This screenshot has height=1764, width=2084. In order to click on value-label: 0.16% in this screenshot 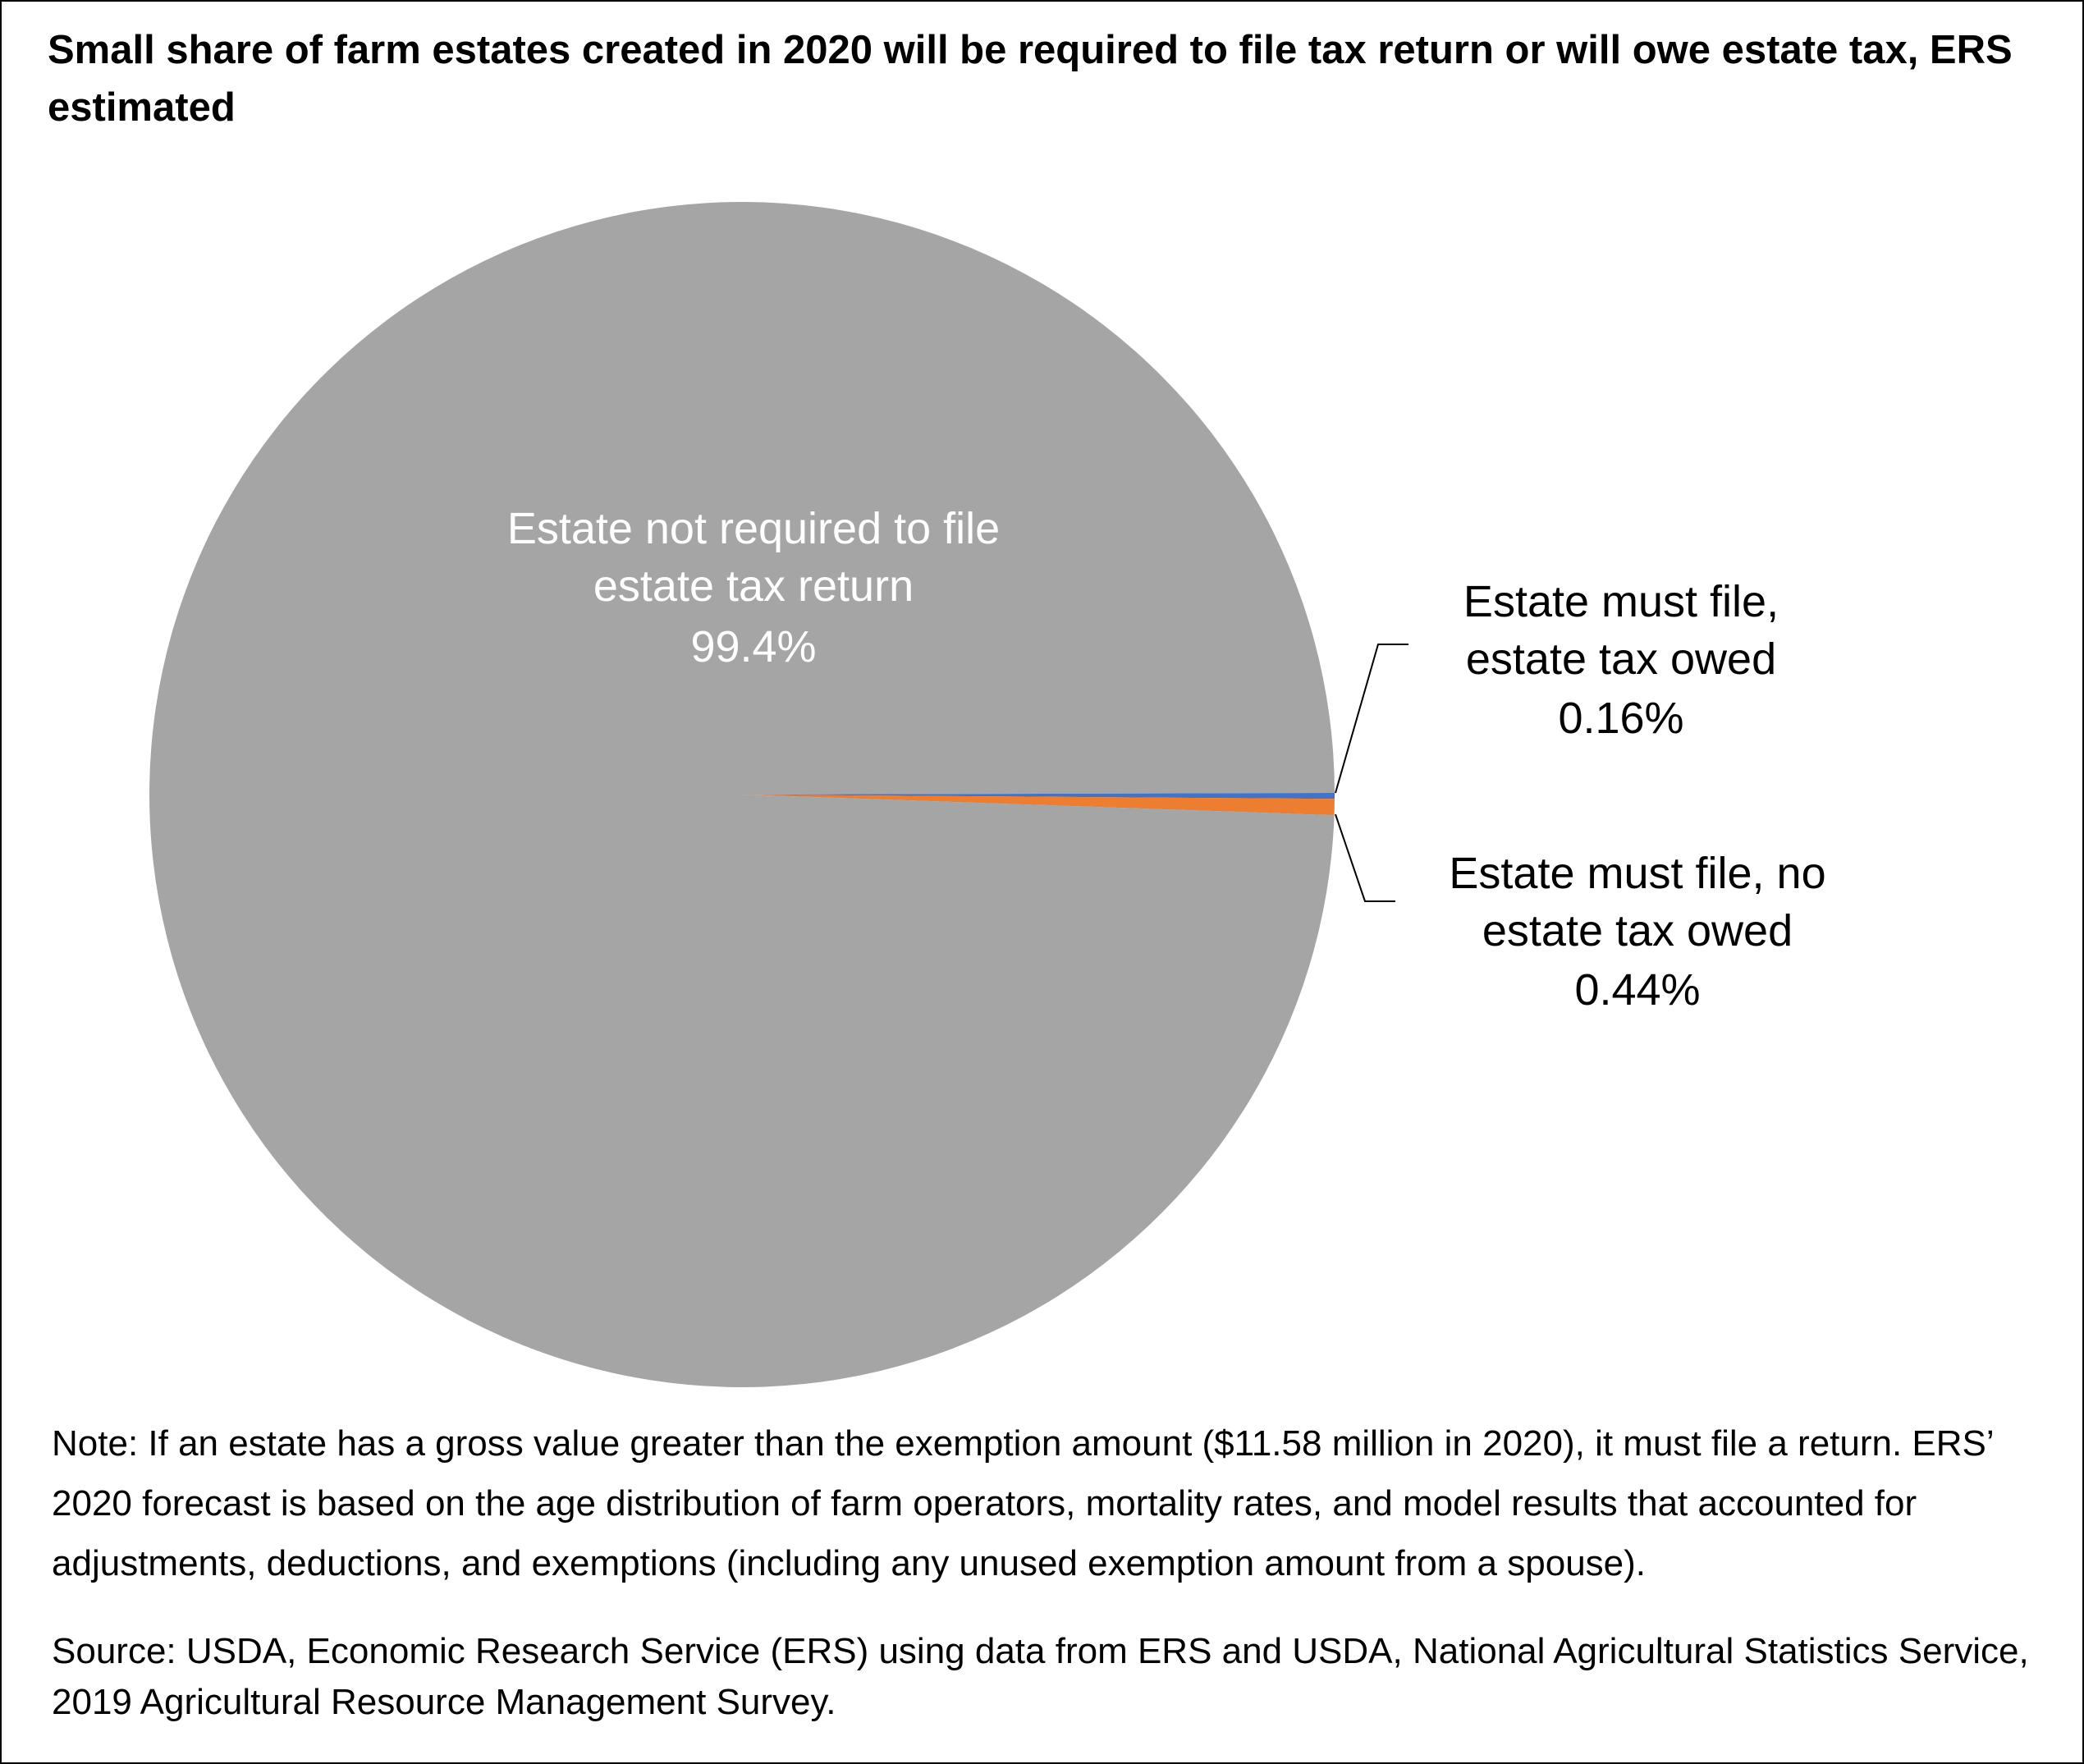, I will do `click(1621, 718)`.